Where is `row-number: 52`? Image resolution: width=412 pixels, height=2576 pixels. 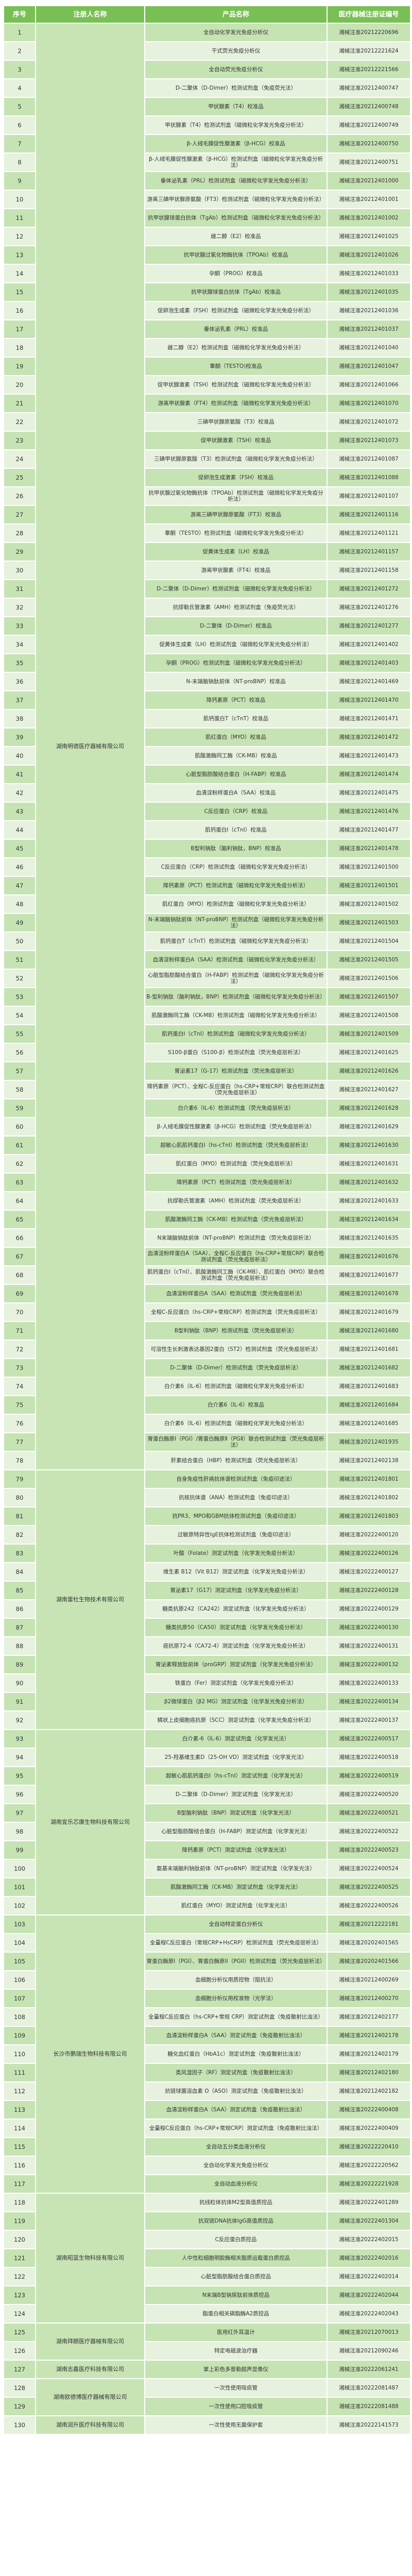 row-number: 52 is located at coordinates (19, 979).